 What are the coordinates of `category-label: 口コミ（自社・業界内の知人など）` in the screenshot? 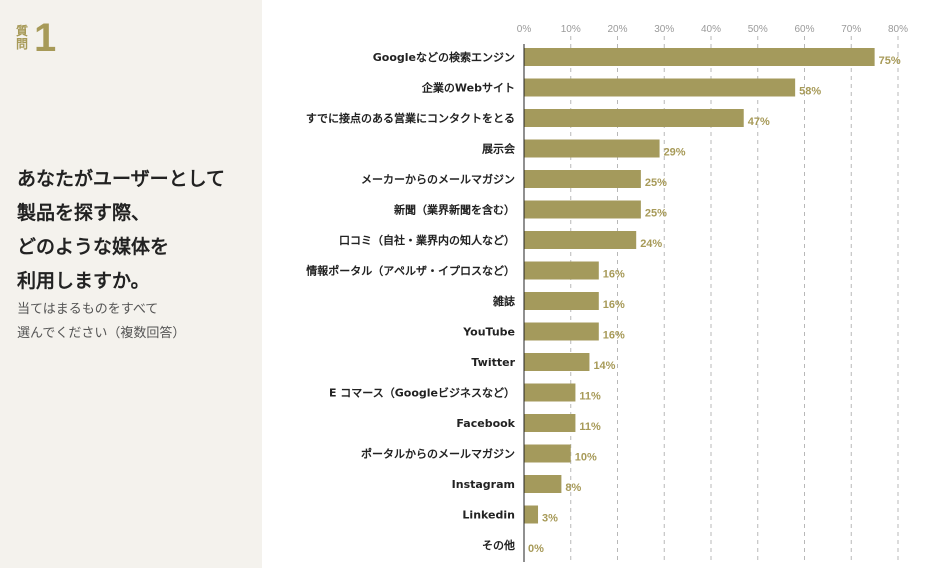 It's located at (427, 240).